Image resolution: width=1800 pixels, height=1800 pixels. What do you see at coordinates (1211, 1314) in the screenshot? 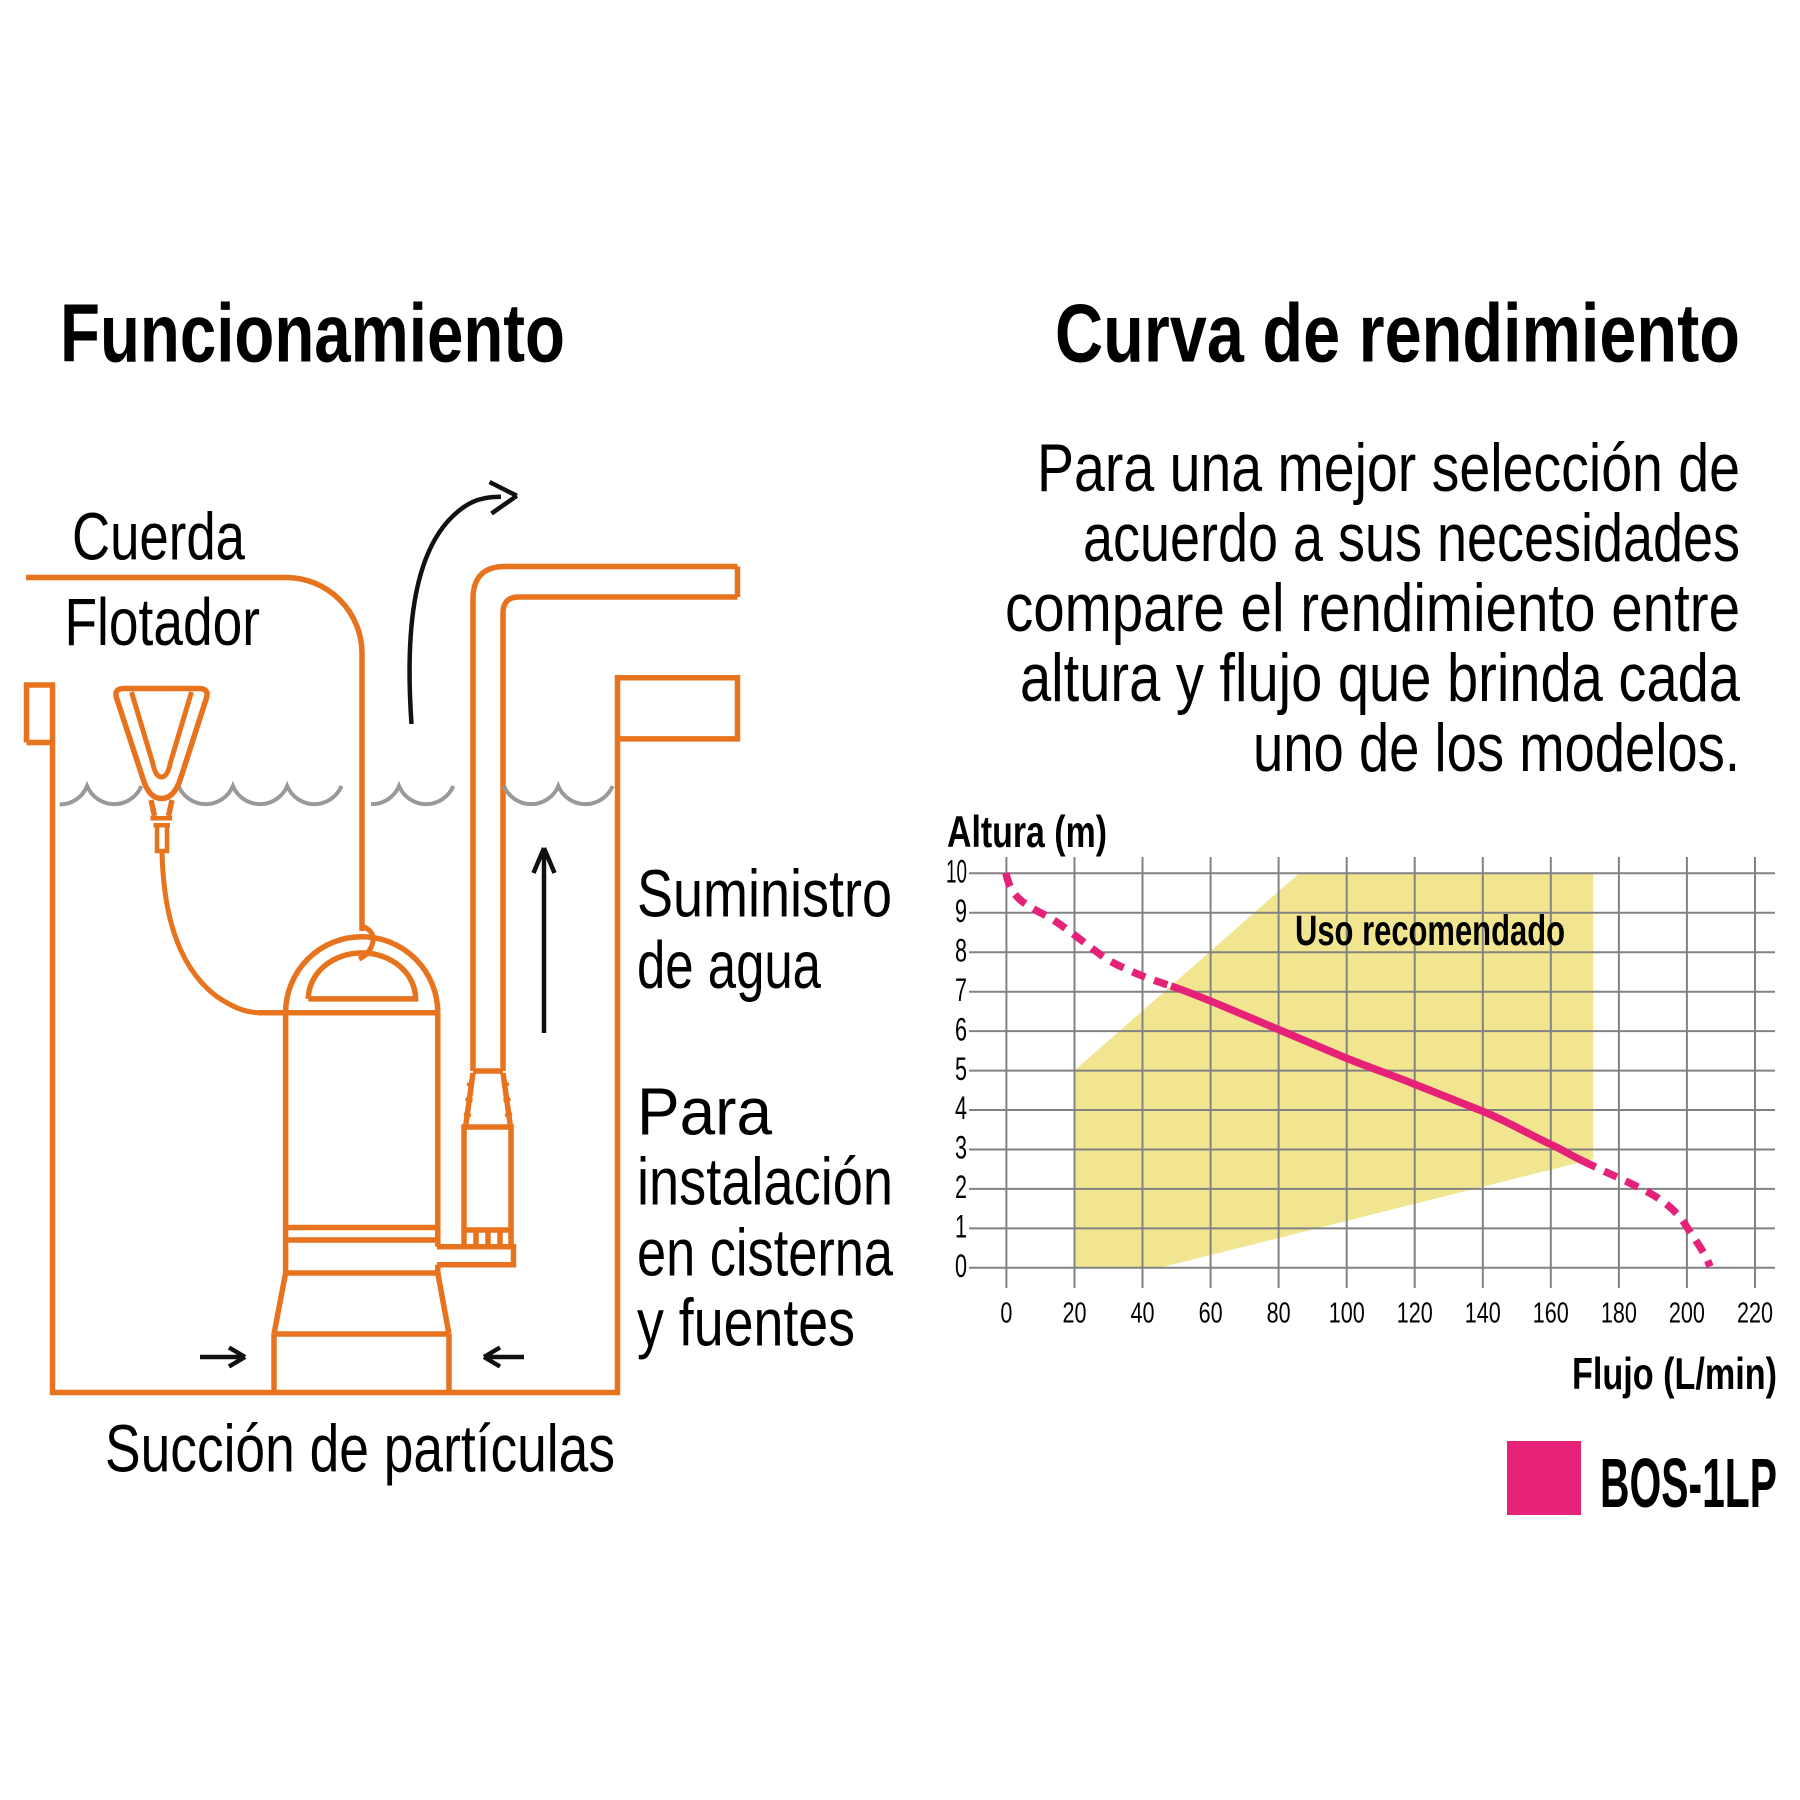
I see `svg-text: 60` at bounding box center [1211, 1314].